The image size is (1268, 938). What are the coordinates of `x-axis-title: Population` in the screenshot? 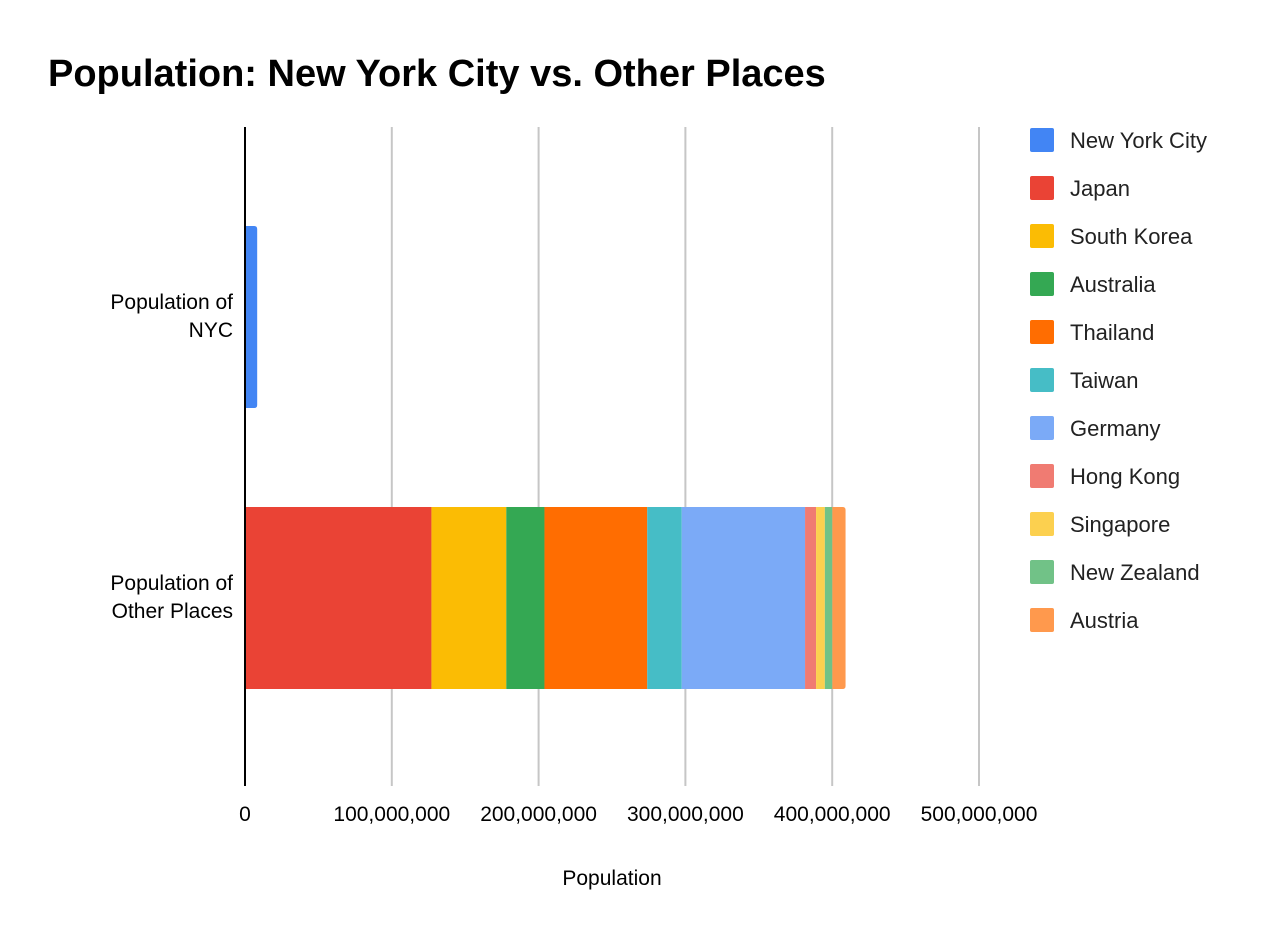 It's located at (611, 878).